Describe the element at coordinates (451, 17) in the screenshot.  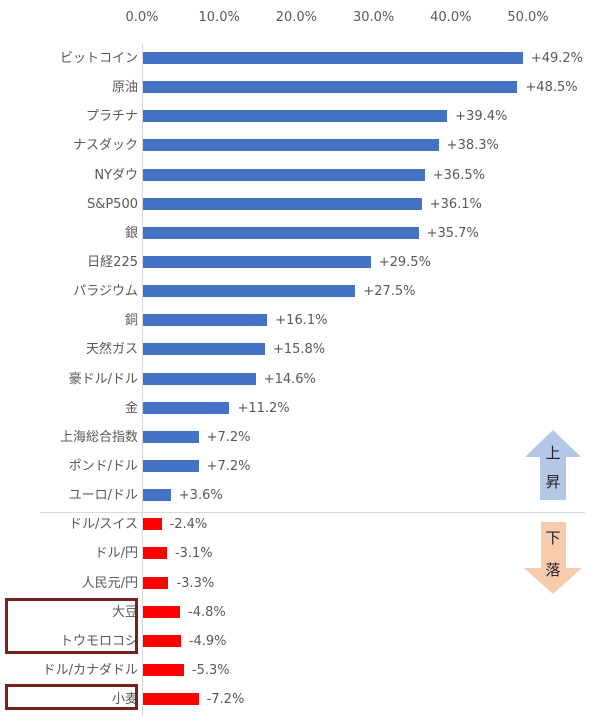
I see `x-tick-label: 40.0%` at that location.